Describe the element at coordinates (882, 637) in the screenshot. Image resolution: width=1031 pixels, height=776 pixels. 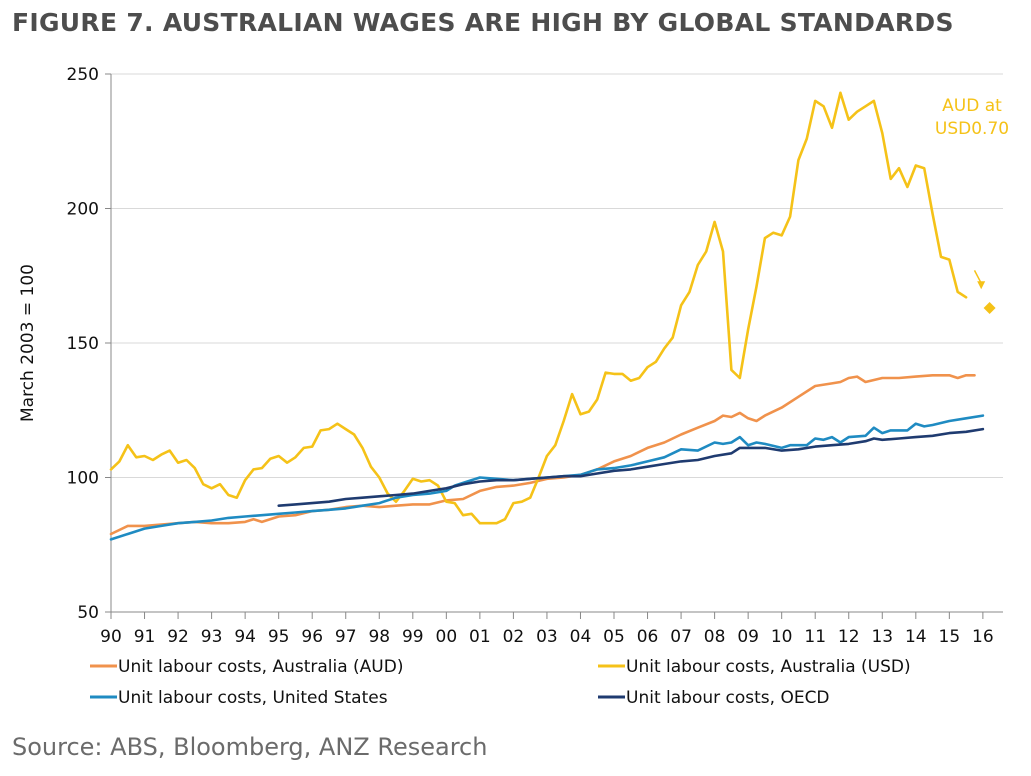
I see `x-tick-label-13: 13` at that location.